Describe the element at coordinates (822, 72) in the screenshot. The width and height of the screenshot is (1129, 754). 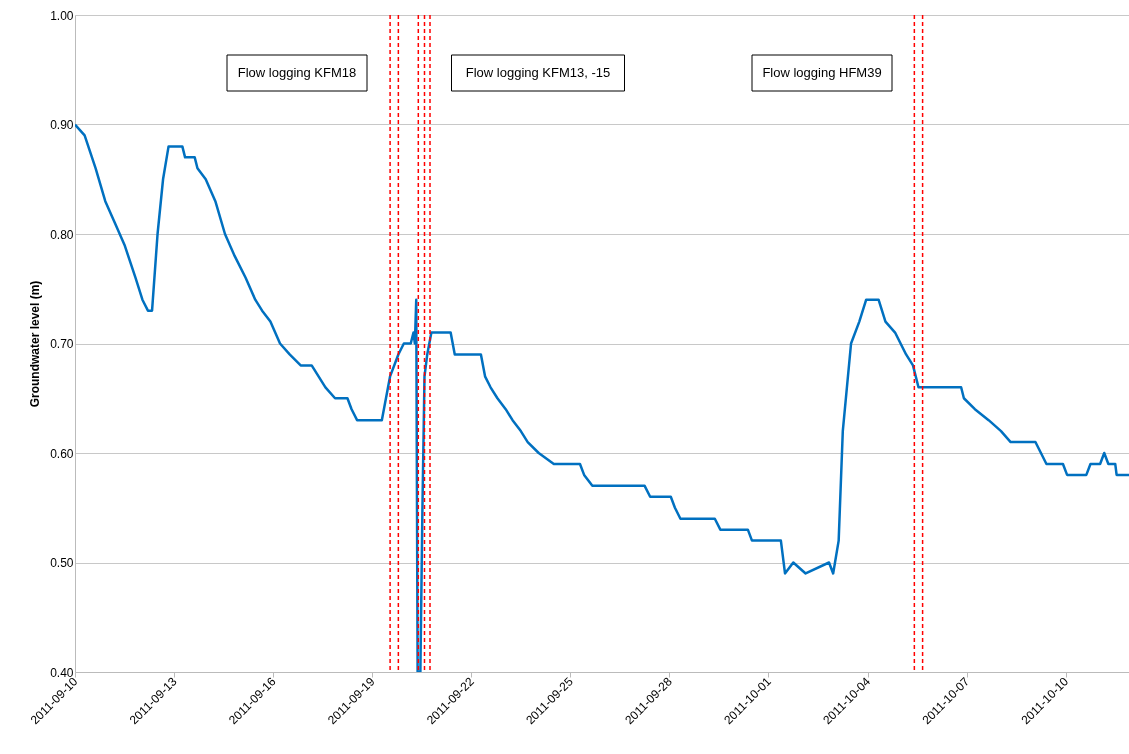
I see `annotation: Flow logging HFM39` at that location.